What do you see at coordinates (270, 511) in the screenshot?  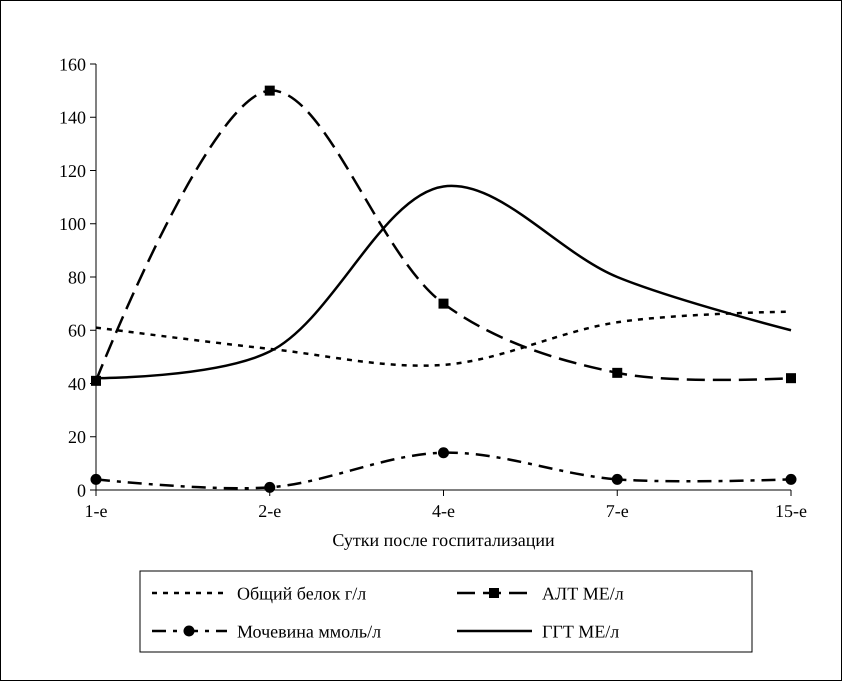 I see `x-tick-label: 2-е` at bounding box center [270, 511].